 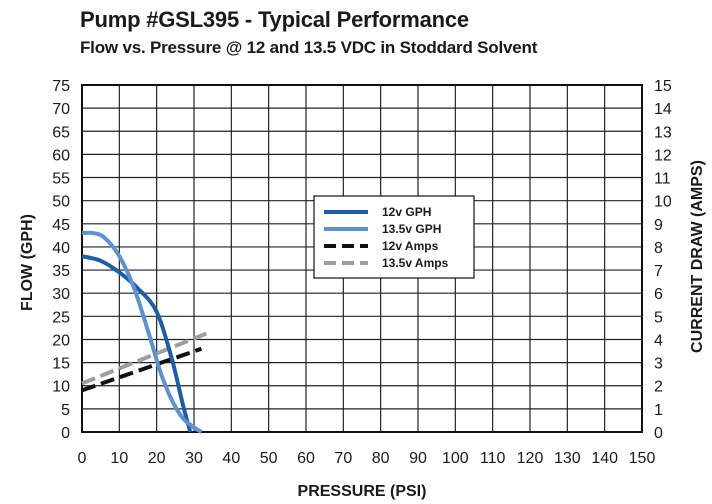 I want to click on y2-tick-label: 12, so click(x=663, y=155).